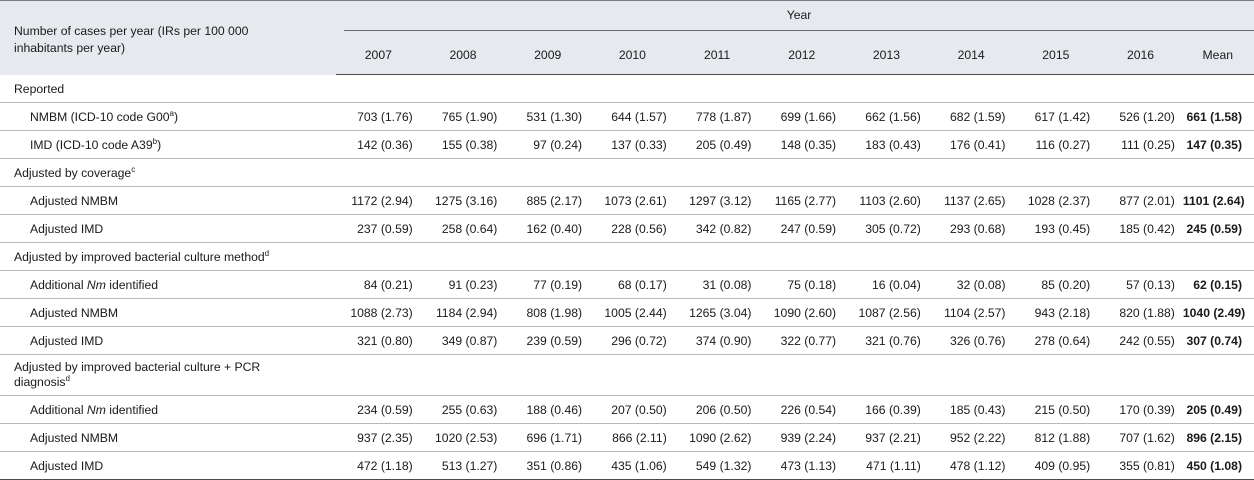  Describe the element at coordinates (554, 116) in the screenshot. I see `cell-2009: 531 (1.30)` at that location.